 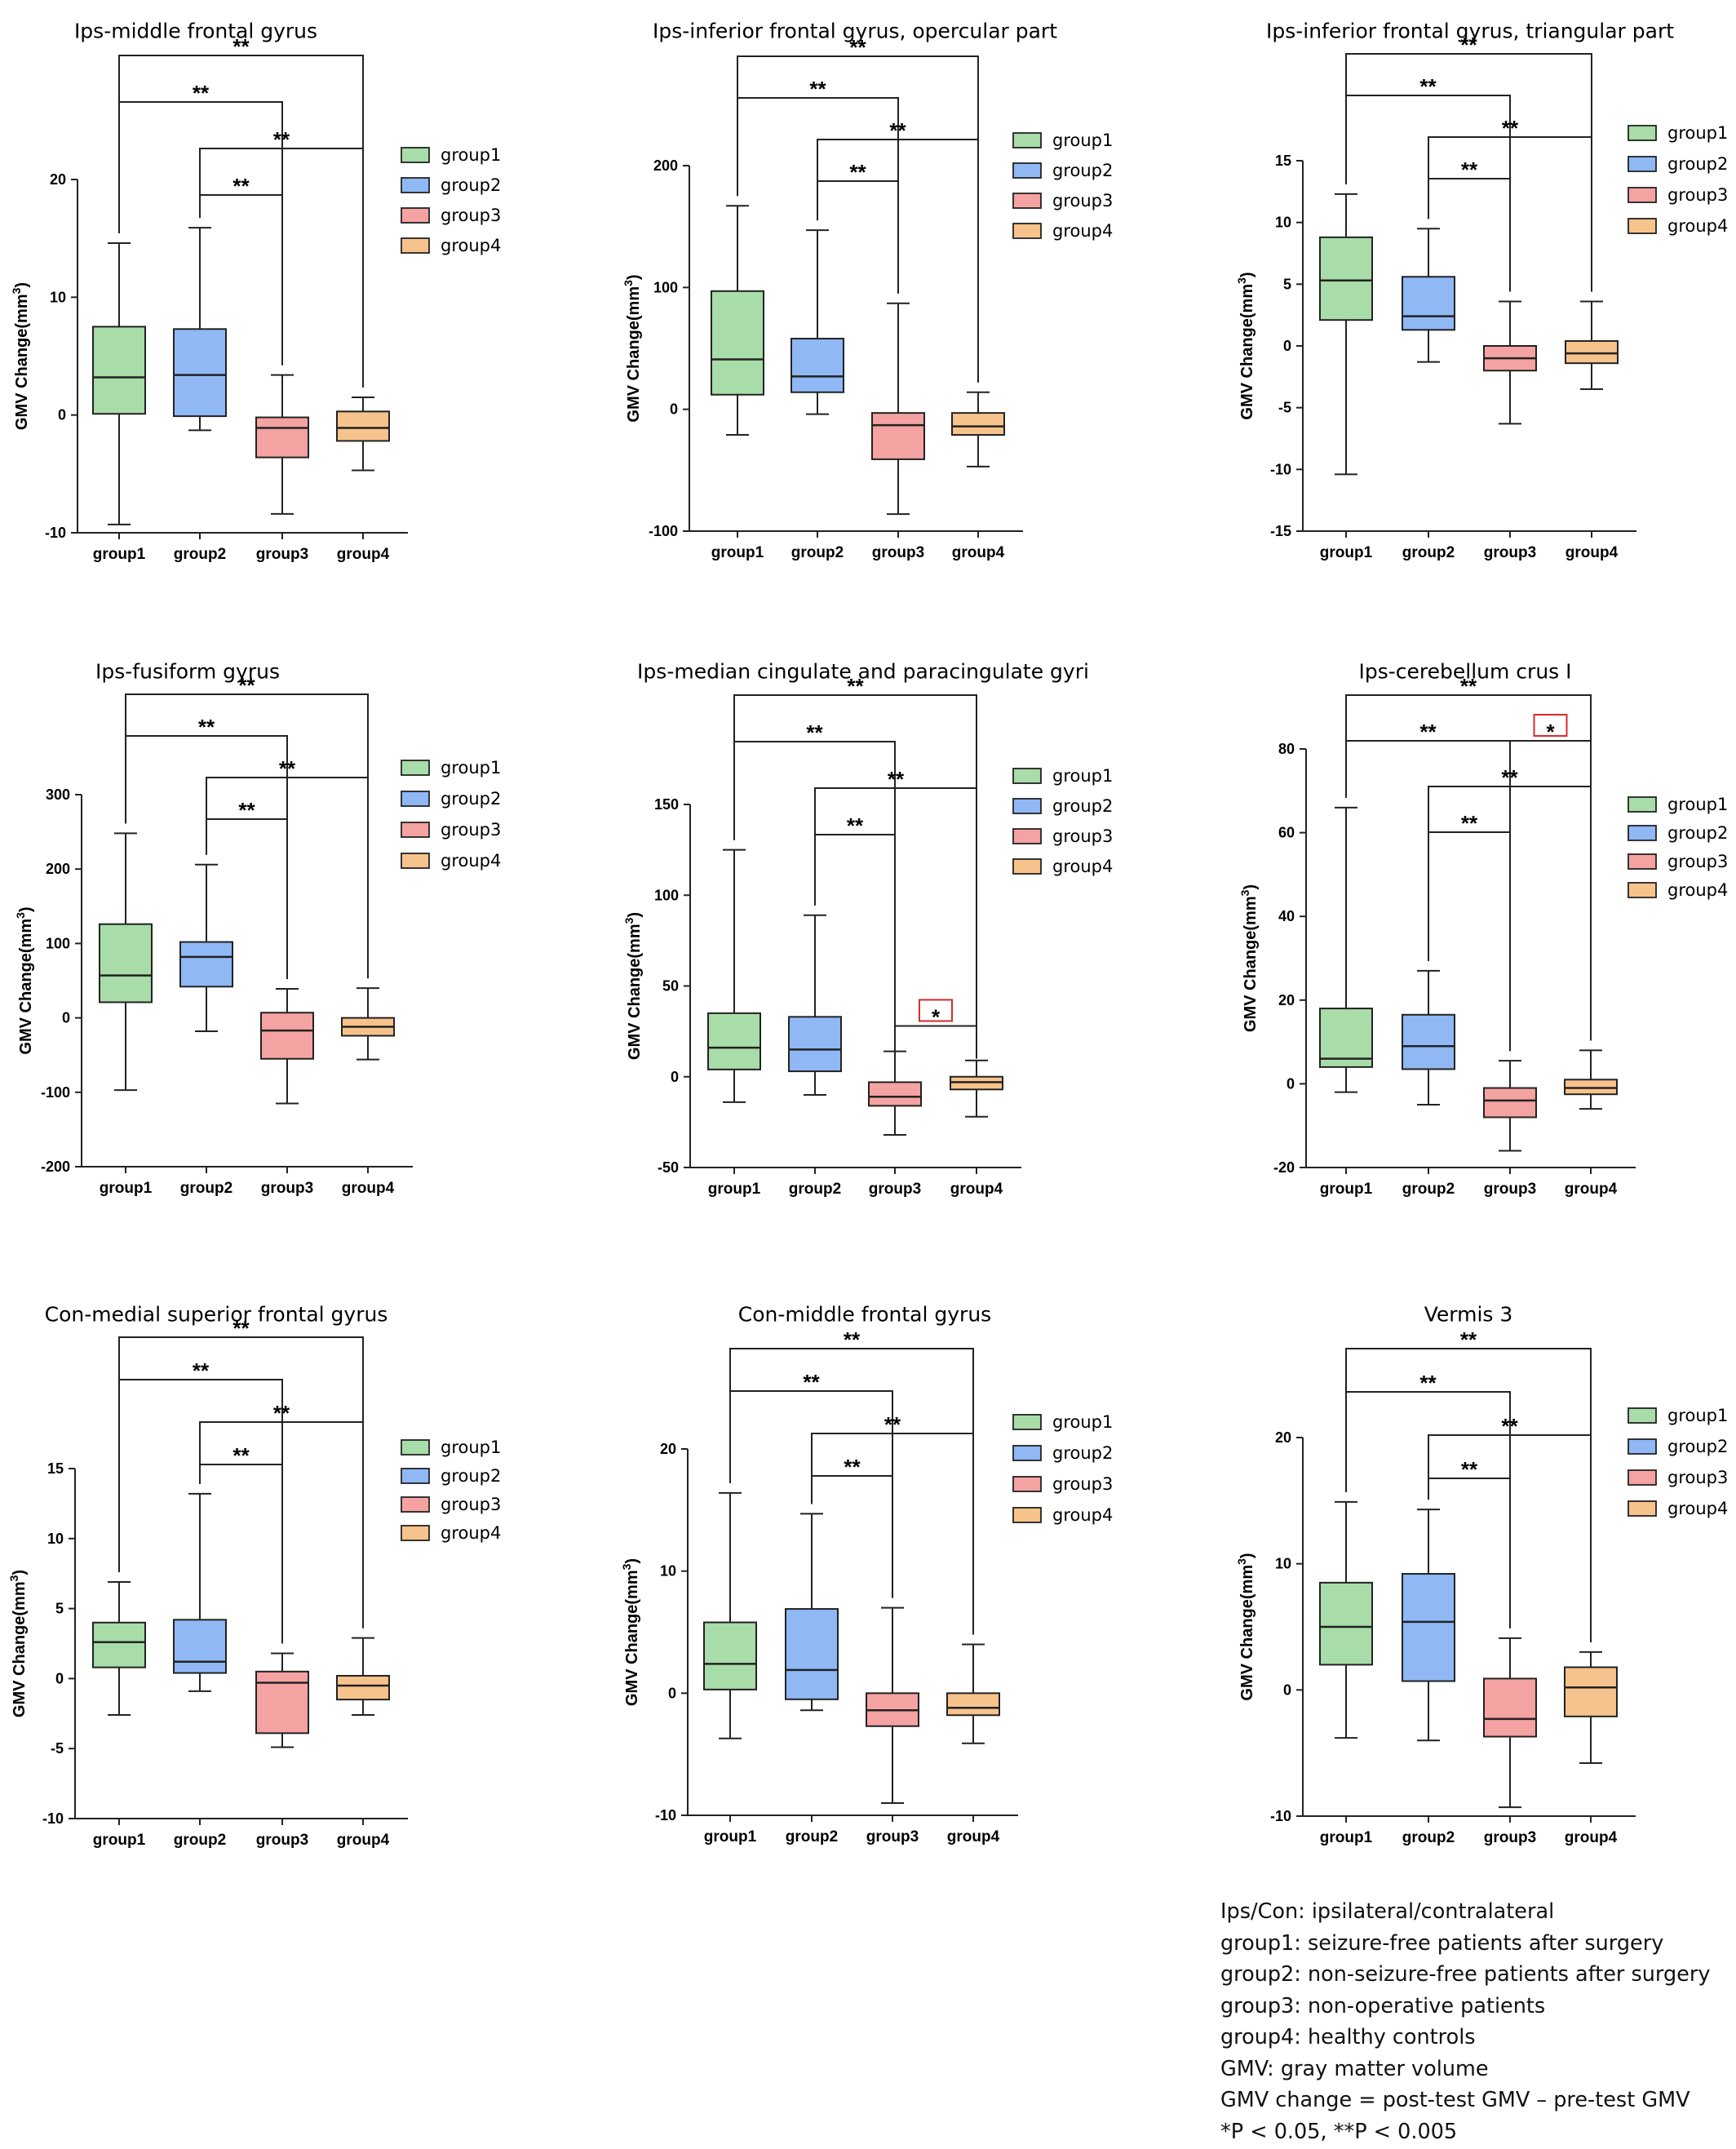 I want to click on legend-label: group1, so click(x=1082, y=776).